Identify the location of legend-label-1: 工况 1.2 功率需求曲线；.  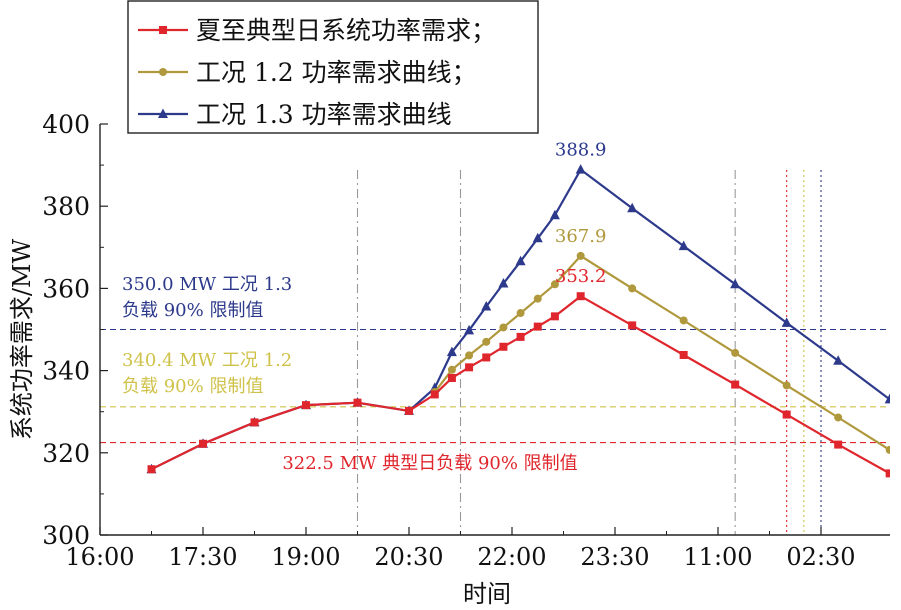
(336, 72).